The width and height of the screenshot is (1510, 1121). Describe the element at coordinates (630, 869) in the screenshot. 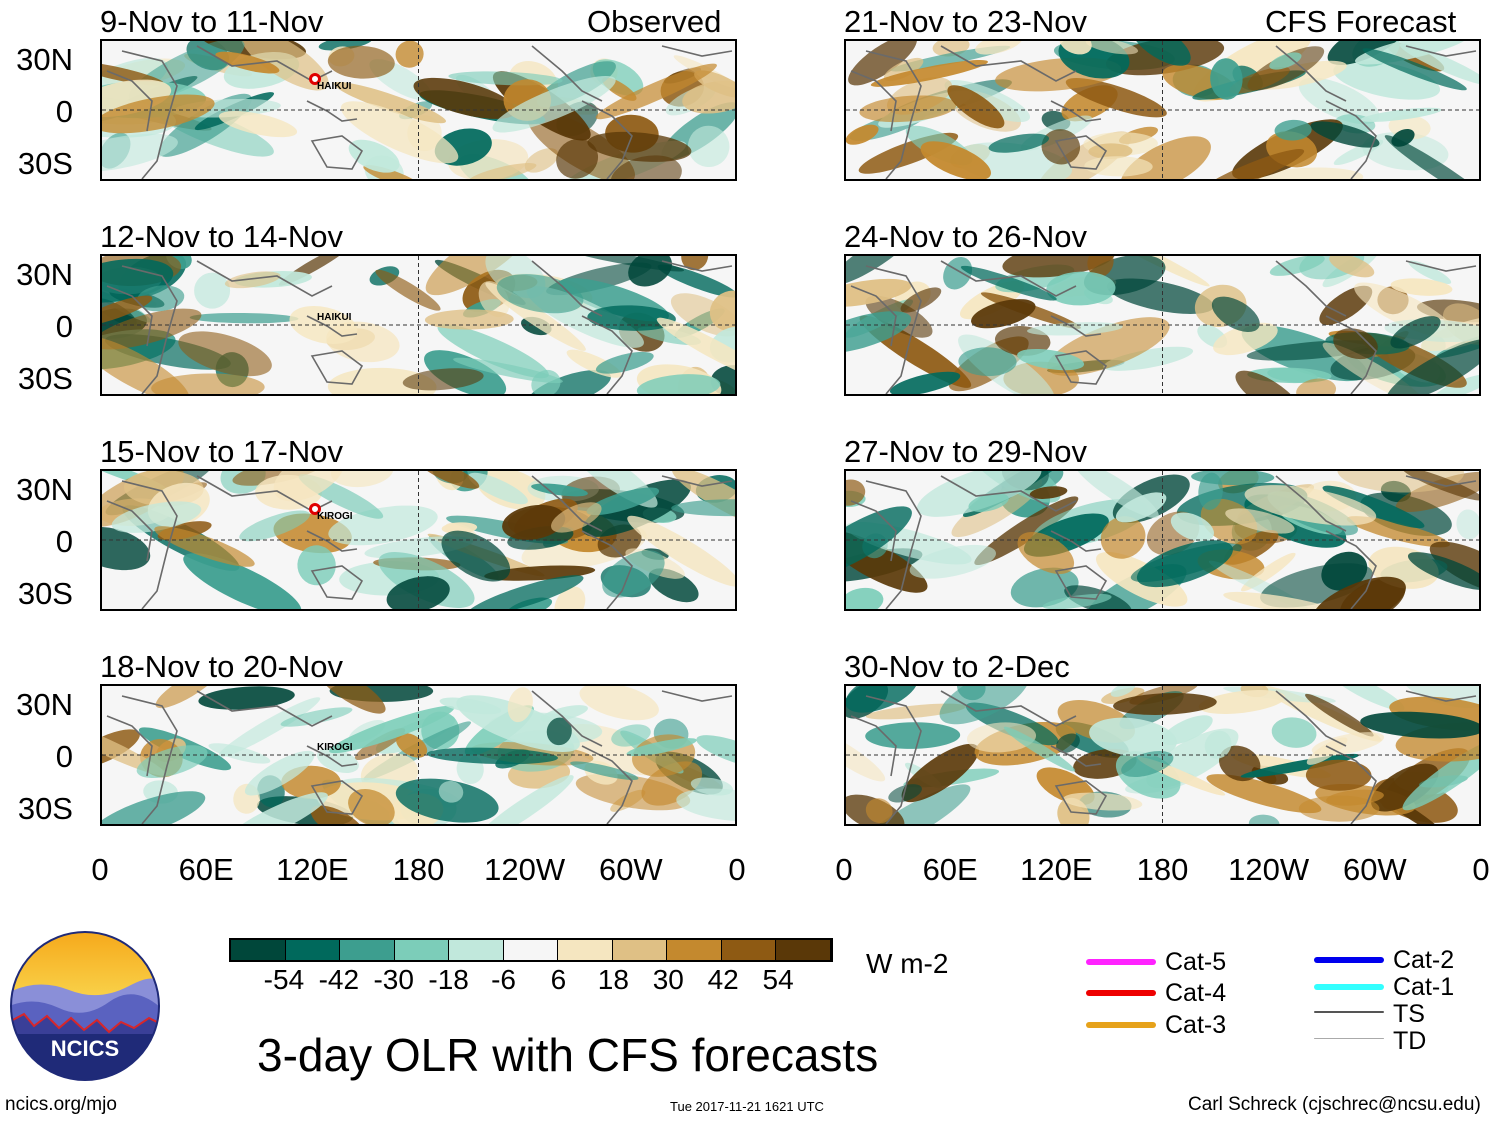

I see `x-tick-label: 60W` at that location.